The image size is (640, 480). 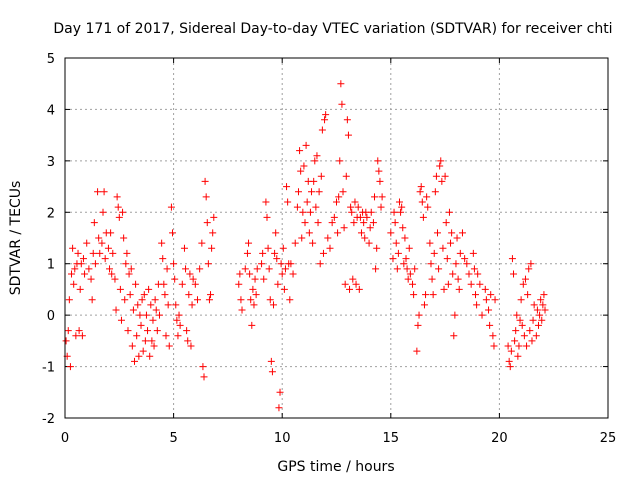 What do you see at coordinates (499, 438) in the screenshot?
I see `x-tick-label: 20` at bounding box center [499, 438].